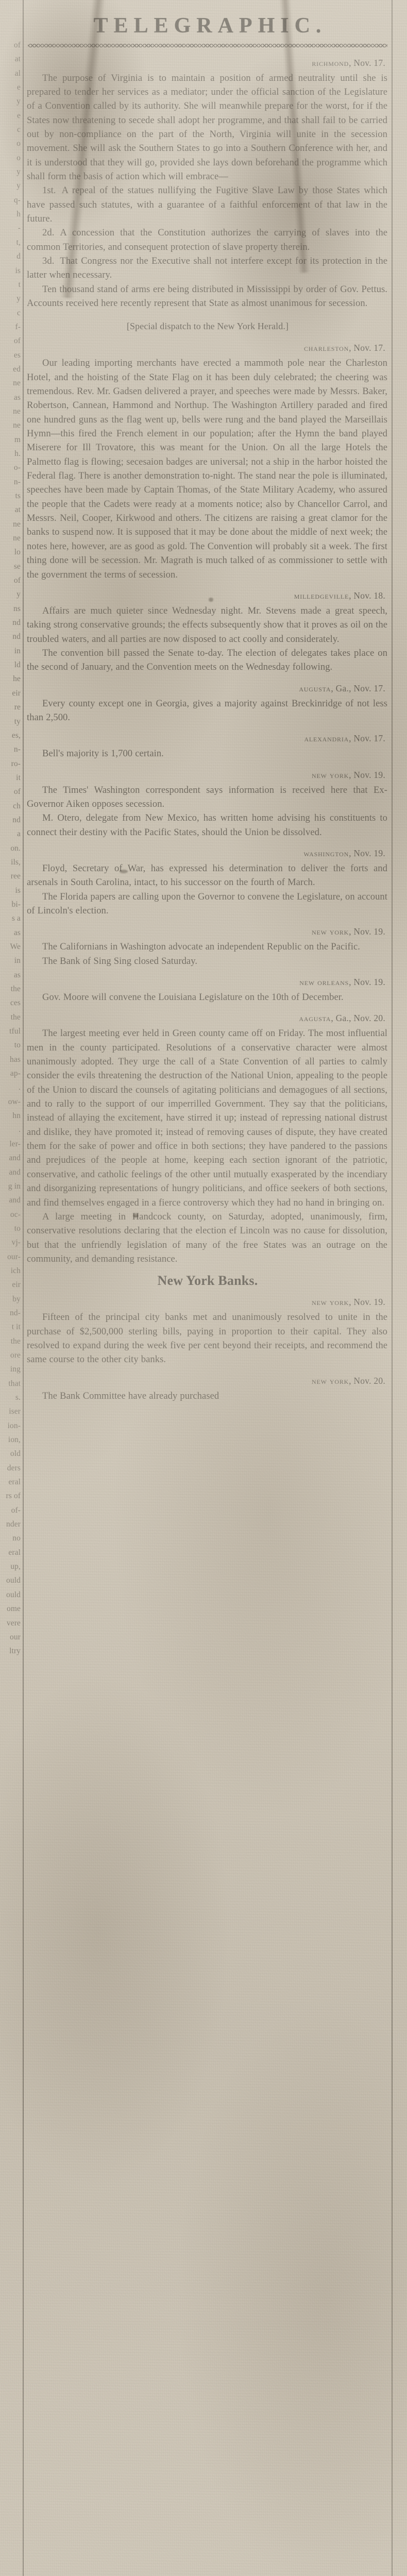 This screenshot has width=407, height=2576. I want to click on gutter-fragment: es,, so click(16, 735).